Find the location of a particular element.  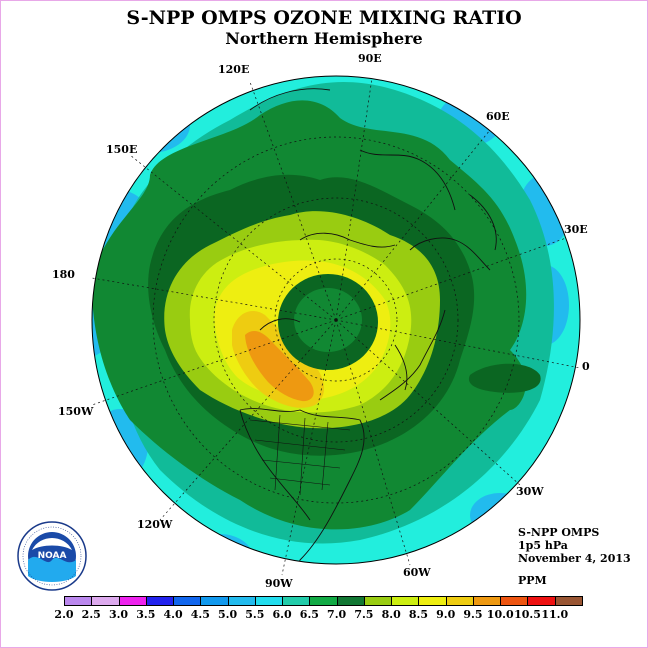

legend-label: 3.5 is located at coordinates (146, 614).